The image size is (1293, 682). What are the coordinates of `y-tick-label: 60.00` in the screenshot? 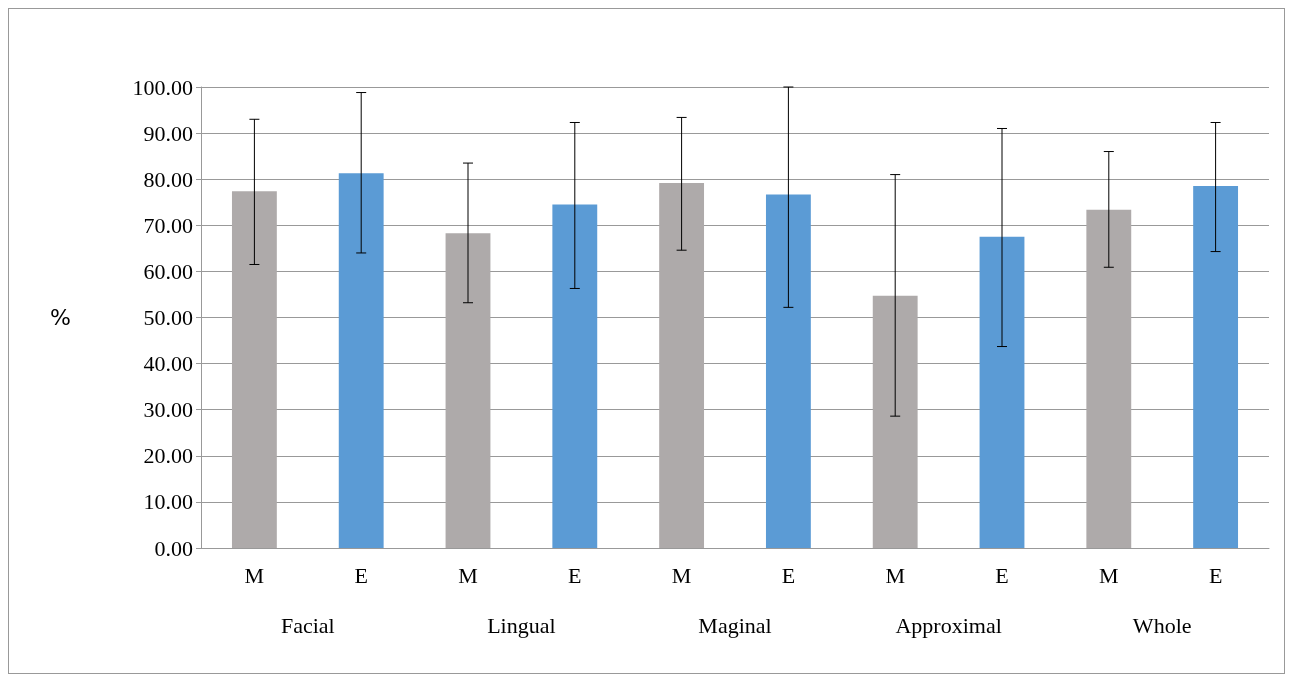 It's located at (168, 271).